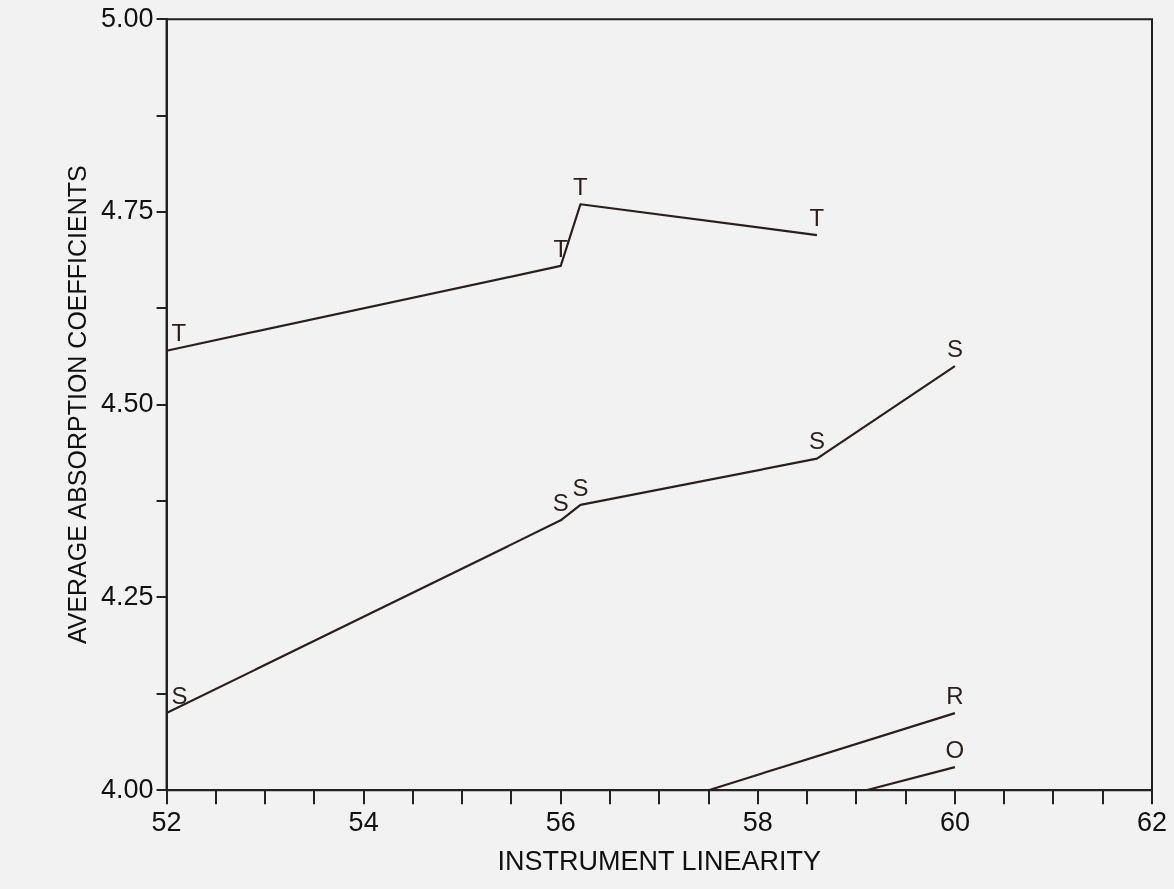 The width and height of the screenshot is (1174, 889). I want to click on x-tick-label: 56, so click(560, 821).